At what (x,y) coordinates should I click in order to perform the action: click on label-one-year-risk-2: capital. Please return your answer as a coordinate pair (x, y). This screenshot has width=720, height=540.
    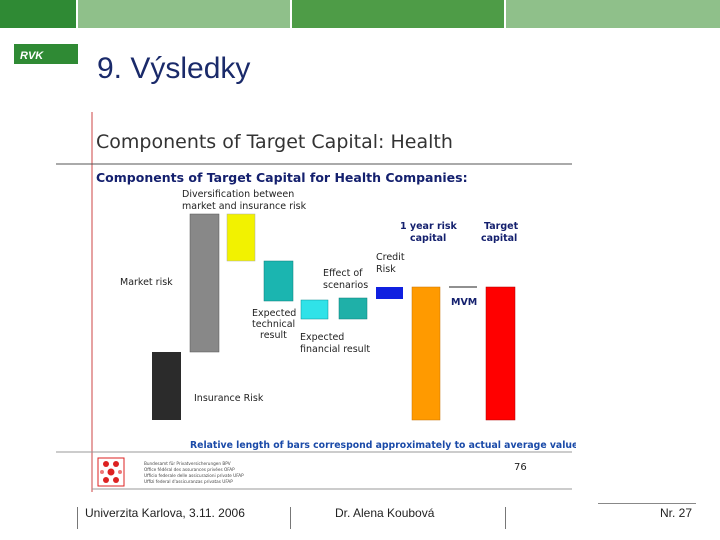
    Looking at the image, I should click on (428, 238).